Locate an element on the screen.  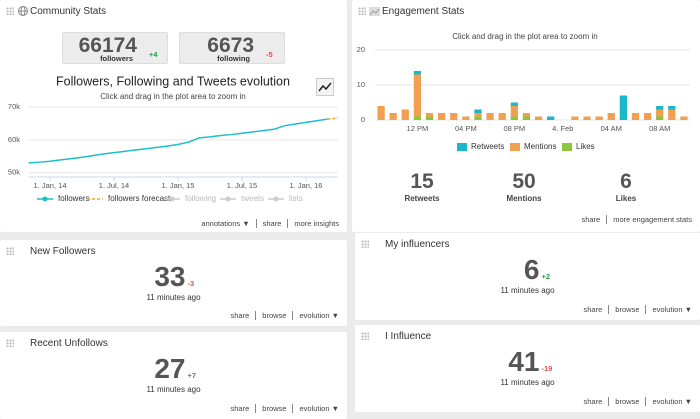
stat-label: Likes is located at coordinates (626, 198).